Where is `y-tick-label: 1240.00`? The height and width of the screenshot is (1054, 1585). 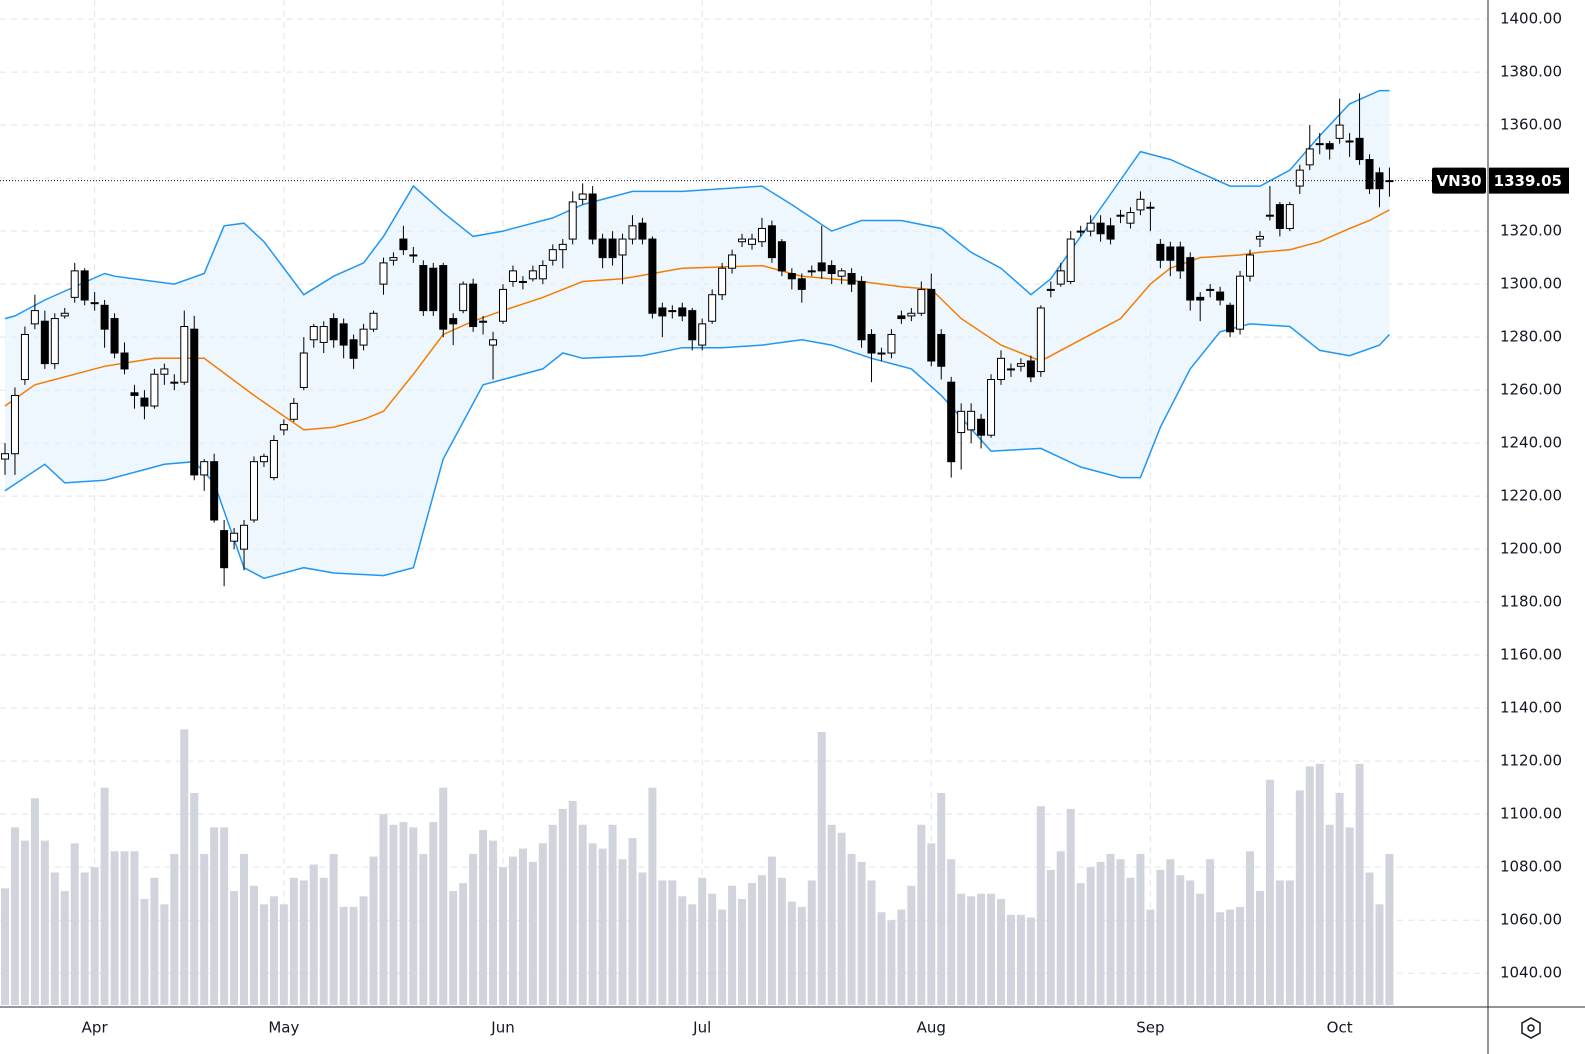
y-tick-label: 1240.00 is located at coordinates (1531, 443).